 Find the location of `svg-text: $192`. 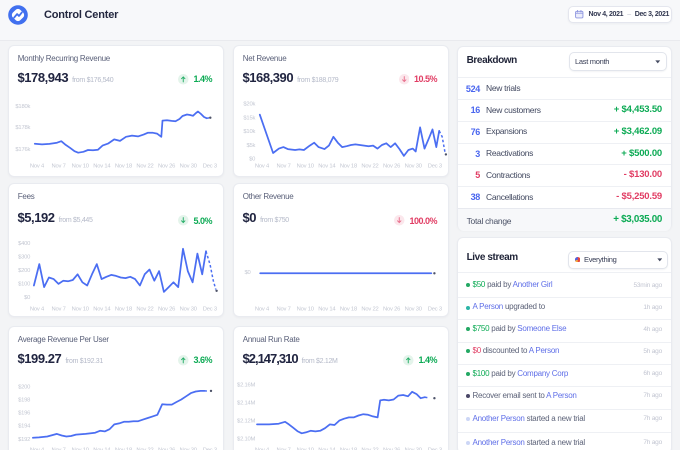

svg-text: $192 is located at coordinates (24, 439).